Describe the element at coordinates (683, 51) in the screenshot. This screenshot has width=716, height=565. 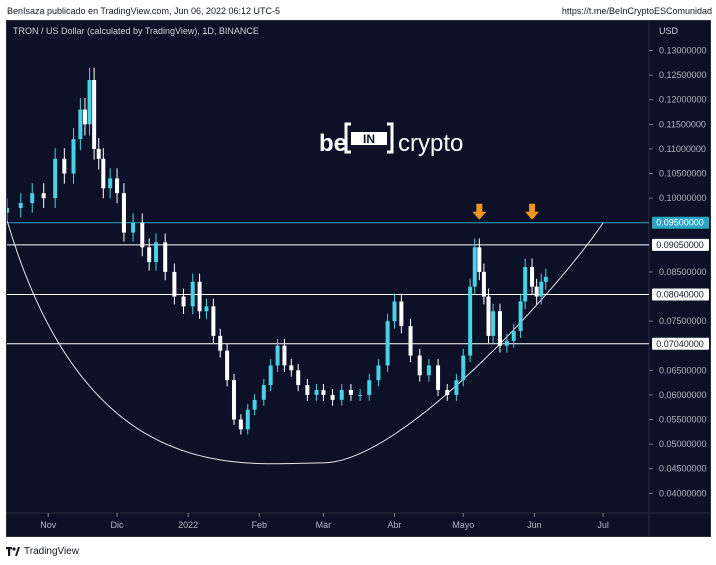
I see `y-tick-label: 0.13000000` at that location.